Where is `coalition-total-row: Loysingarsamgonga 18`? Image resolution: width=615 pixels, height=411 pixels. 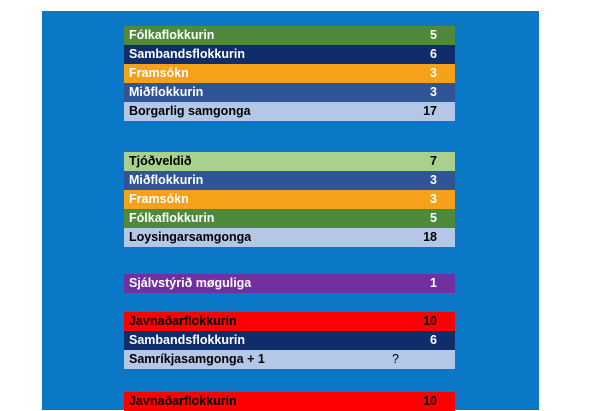
coalition-total-row: Loysingarsamgonga 18 is located at coordinates (289, 237).